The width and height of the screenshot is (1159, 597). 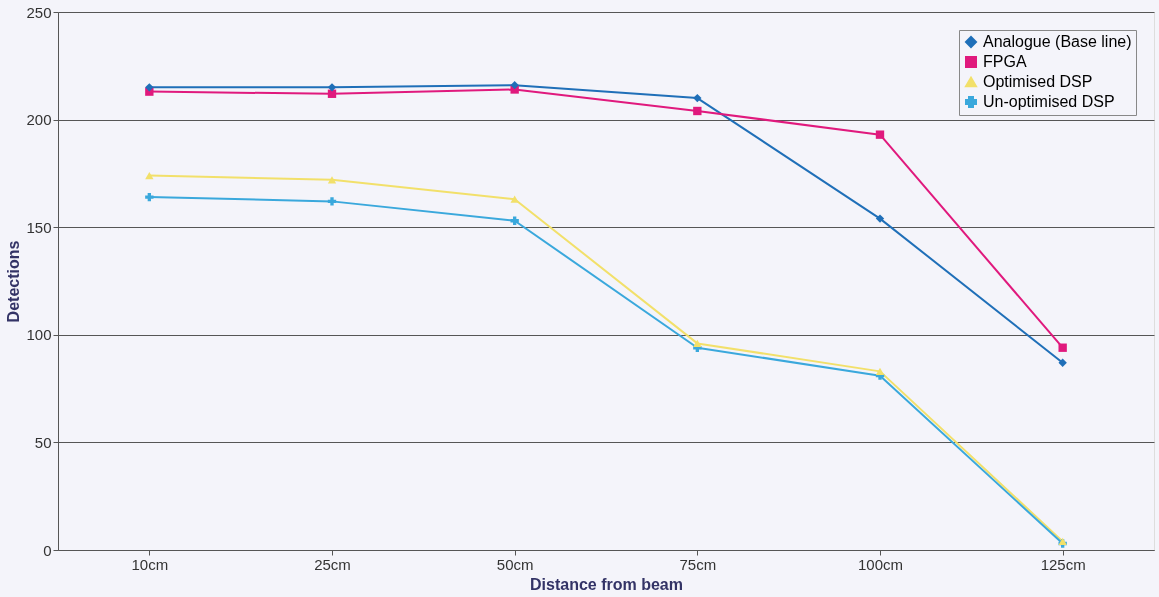 What do you see at coordinates (39, 227) in the screenshot?
I see `y-tick-label: 150` at bounding box center [39, 227].